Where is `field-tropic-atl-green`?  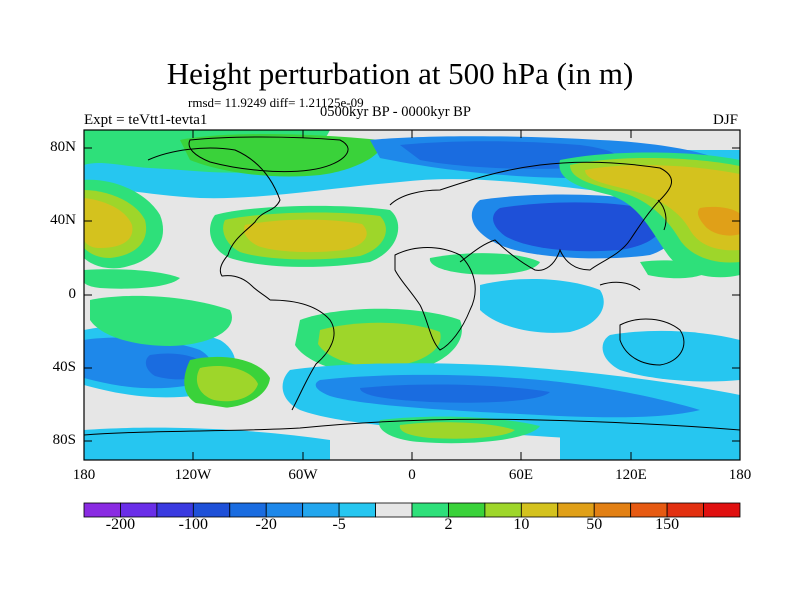 field-tropic-atl-green is located at coordinates (484, 264).